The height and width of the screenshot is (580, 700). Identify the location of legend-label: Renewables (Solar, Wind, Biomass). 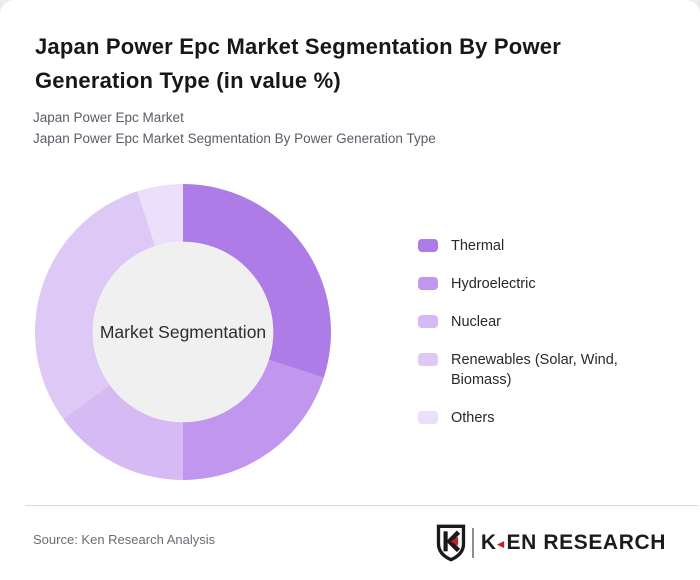
(534, 370).